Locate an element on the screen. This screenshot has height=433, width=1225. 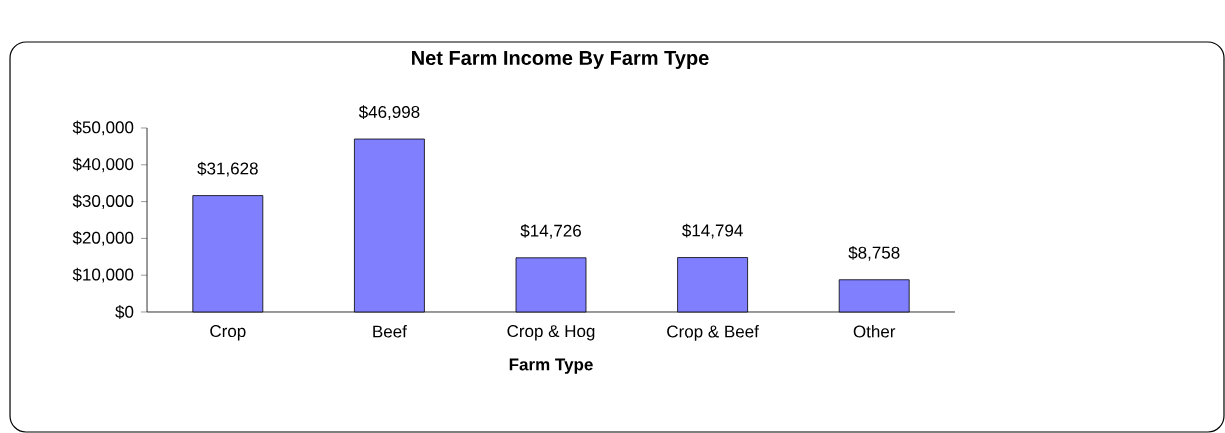
x-tick-label: Crop & Hog is located at coordinates (551, 333).